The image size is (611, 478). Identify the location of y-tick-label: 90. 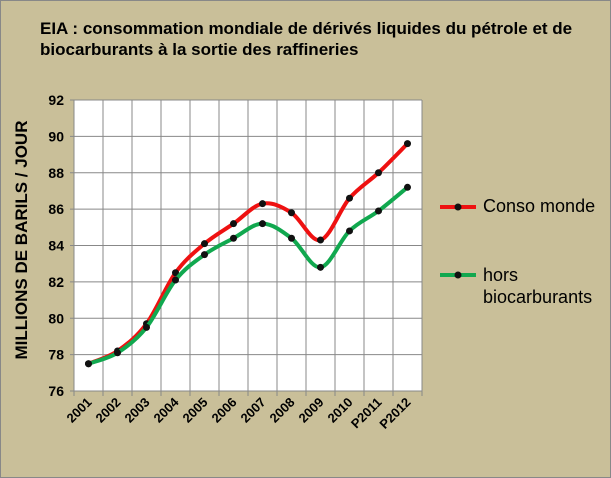
(56, 136).